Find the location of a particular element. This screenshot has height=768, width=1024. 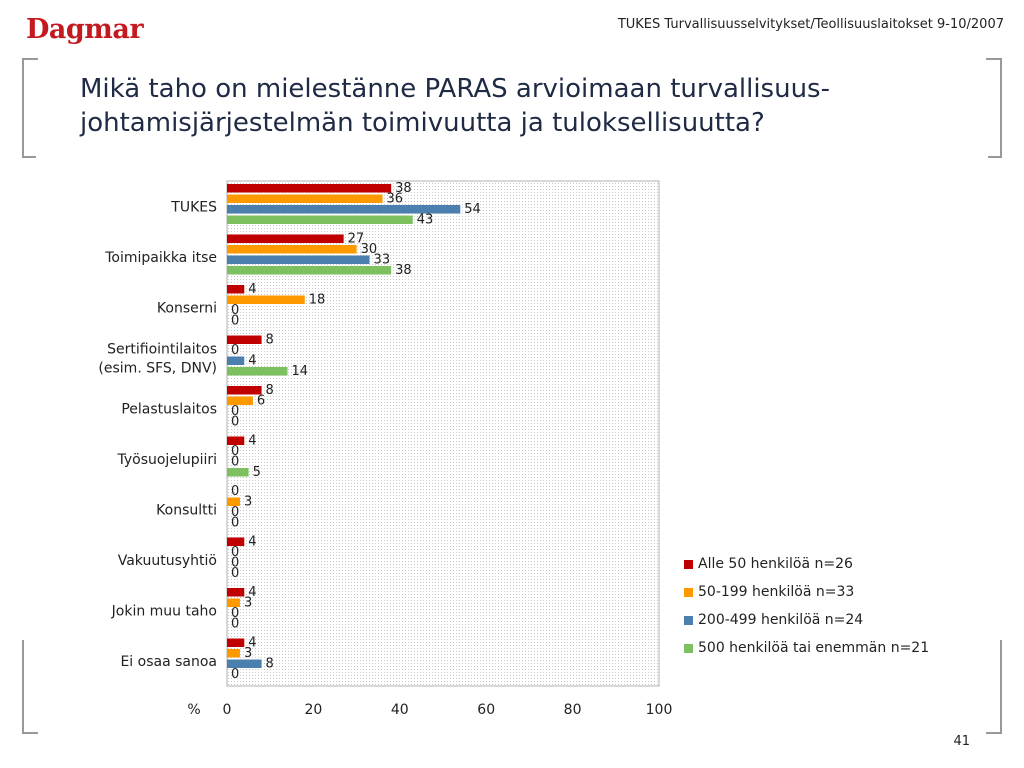

frame-corner-bottom-left is located at coordinates (30, 687).